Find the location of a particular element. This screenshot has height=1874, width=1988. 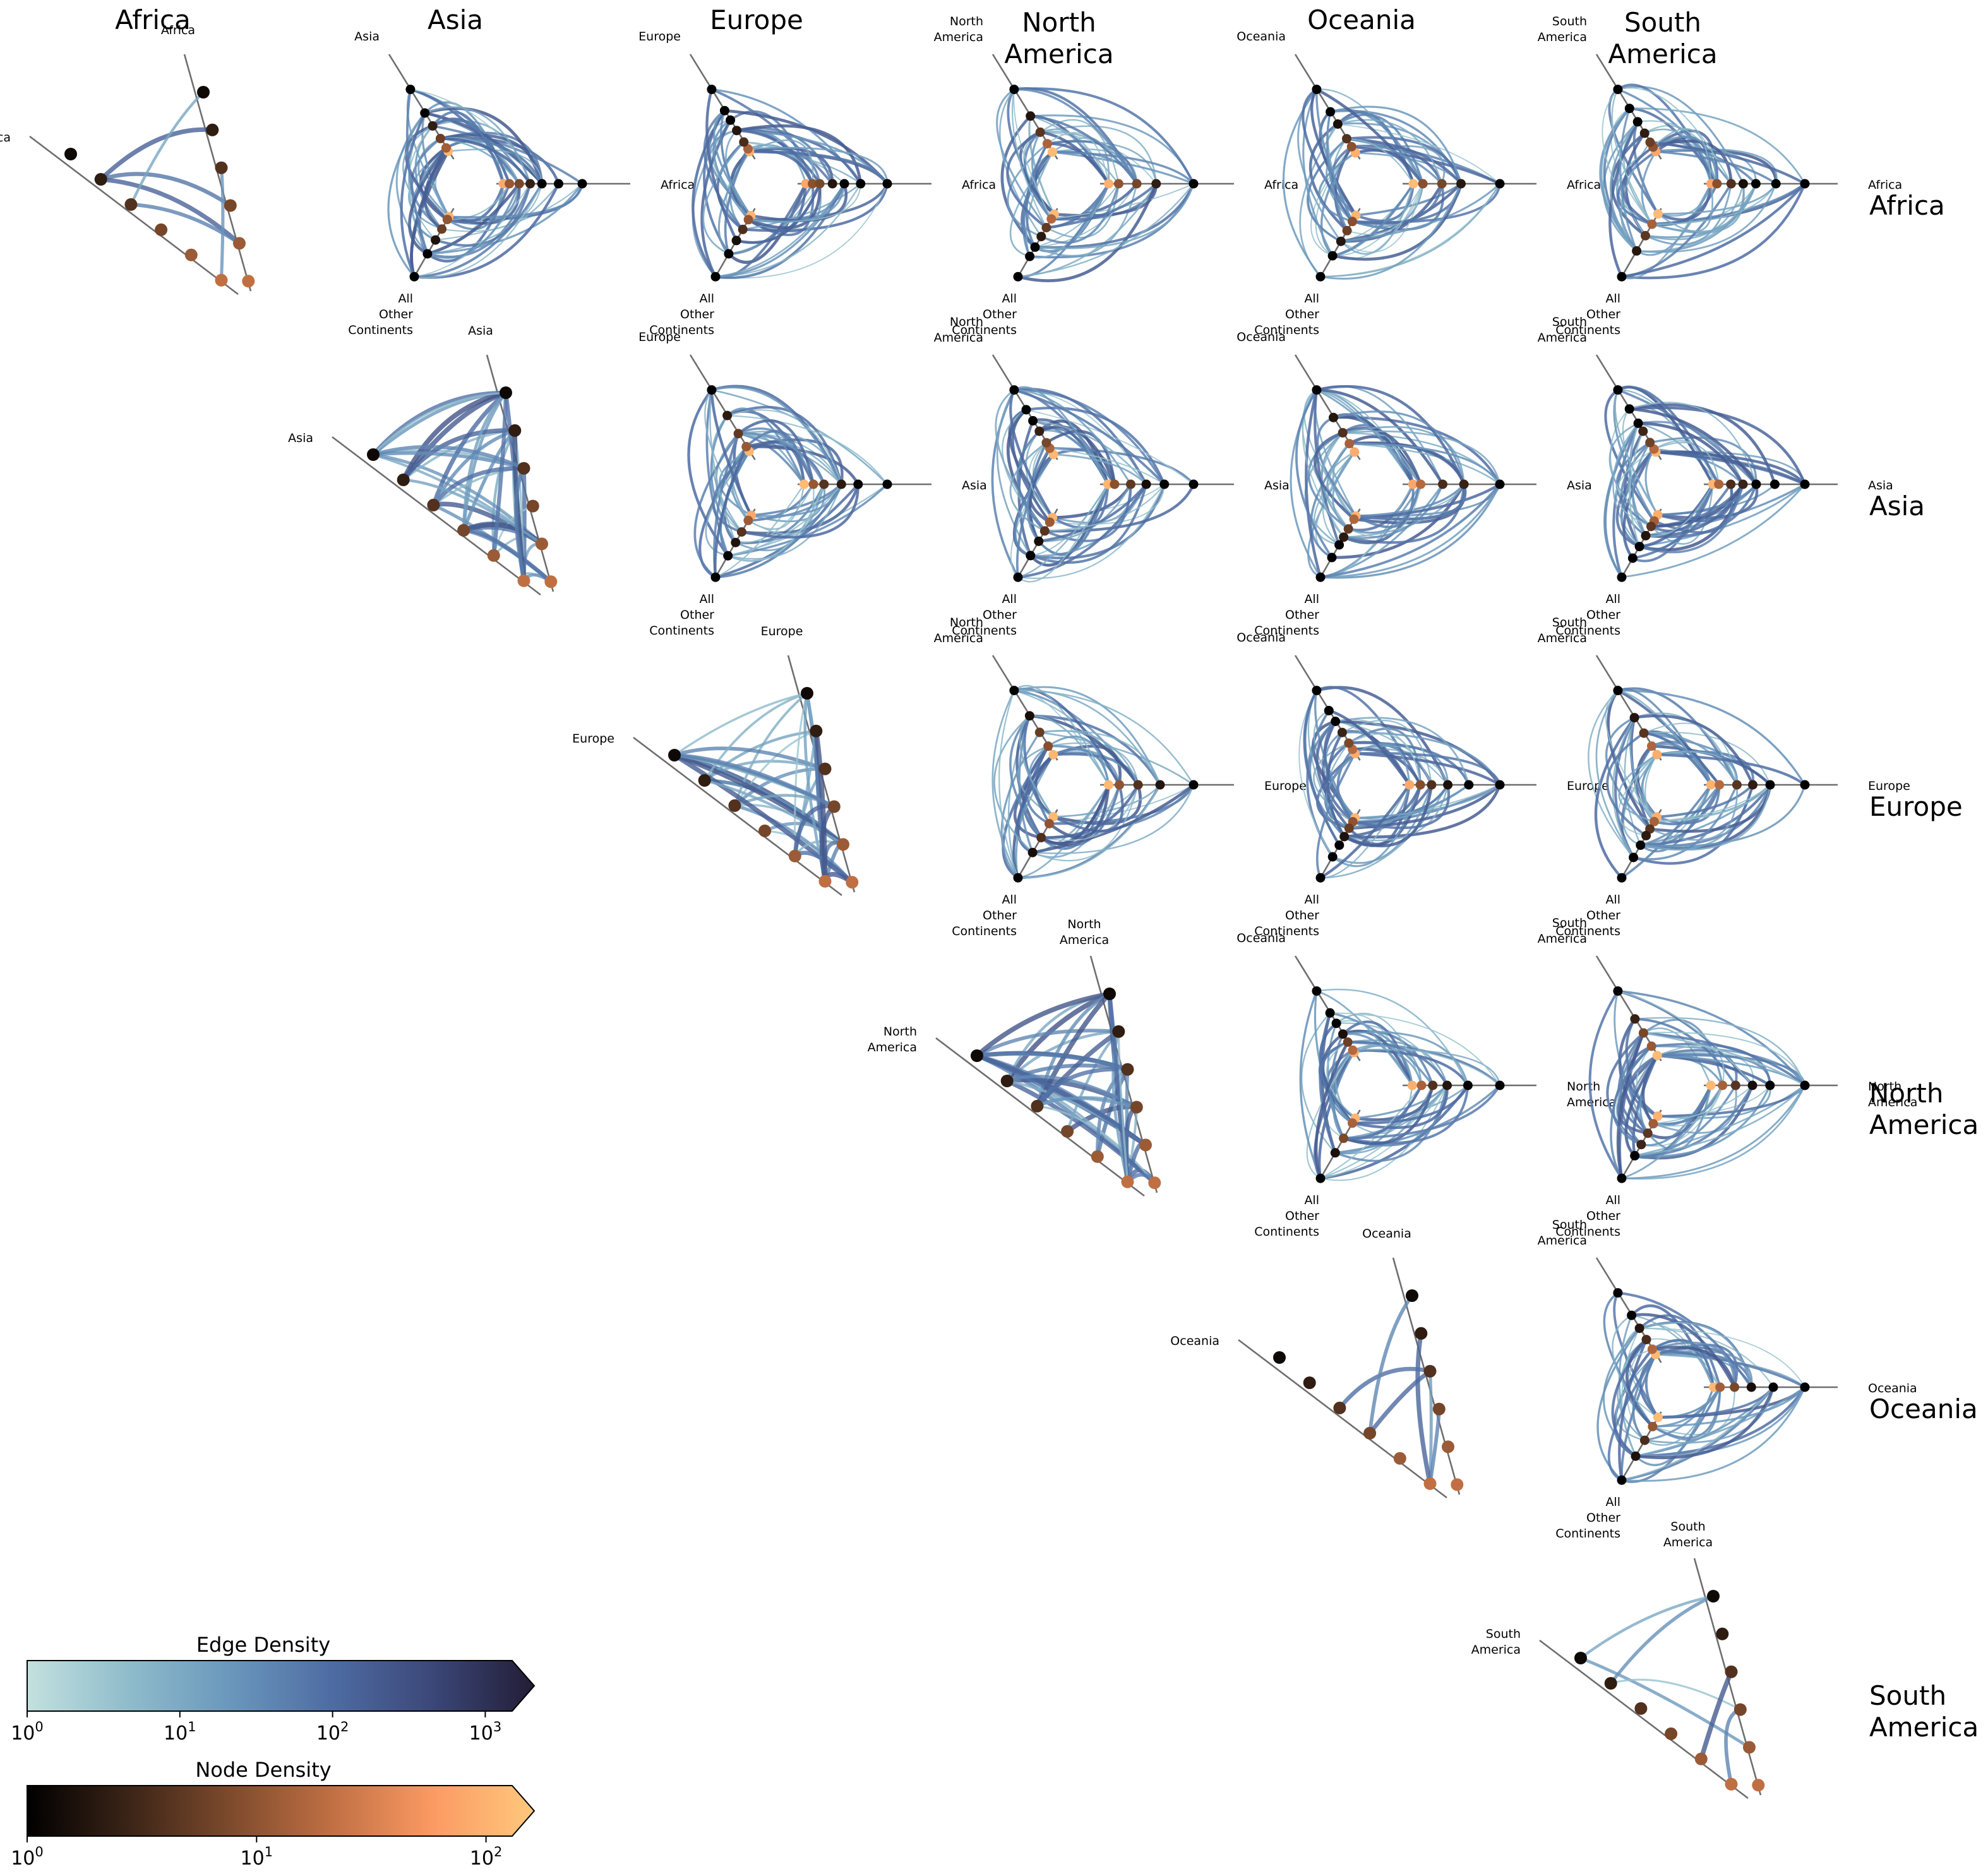

axis-label-line: All is located at coordinates (1312, 299).